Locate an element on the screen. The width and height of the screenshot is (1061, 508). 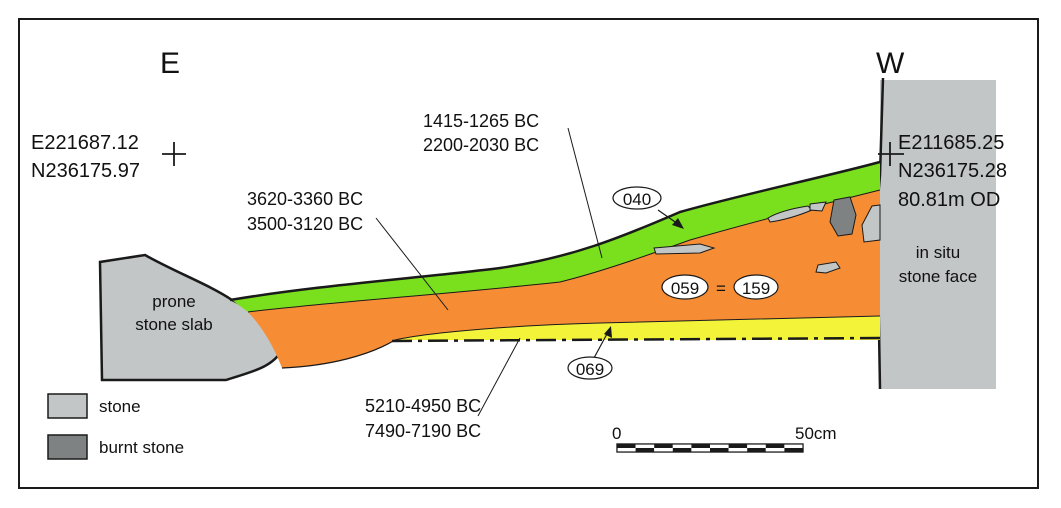
date-upper-2: 2200-2030 BC is located at coordinates (481, 145).